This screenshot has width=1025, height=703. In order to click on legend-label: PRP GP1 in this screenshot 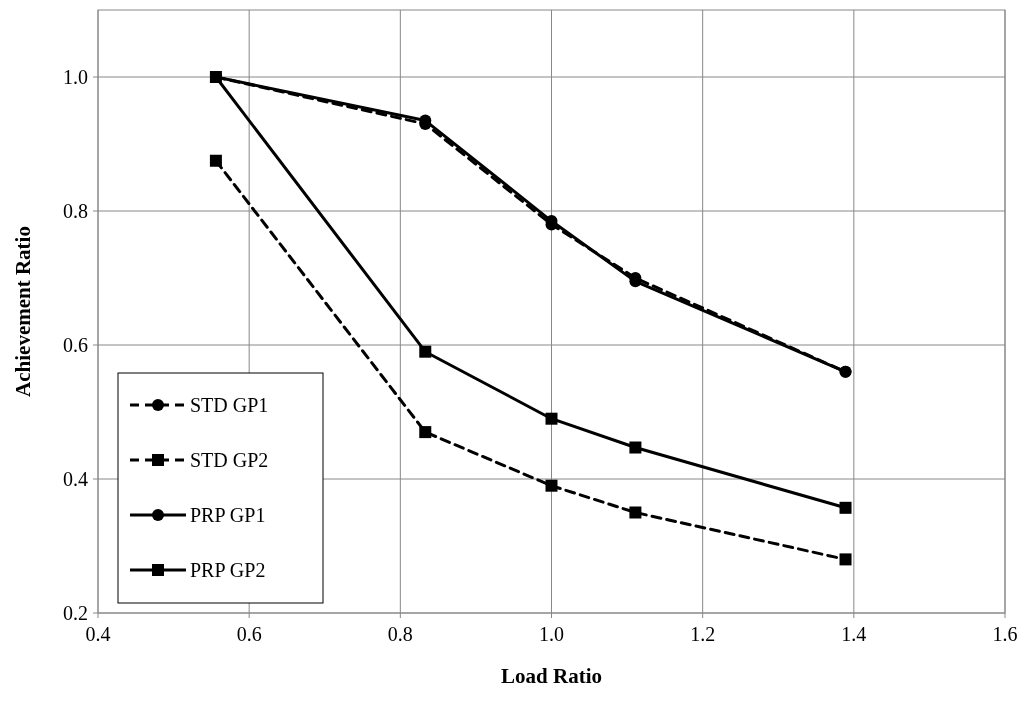, I will do `click(228, 515)`.